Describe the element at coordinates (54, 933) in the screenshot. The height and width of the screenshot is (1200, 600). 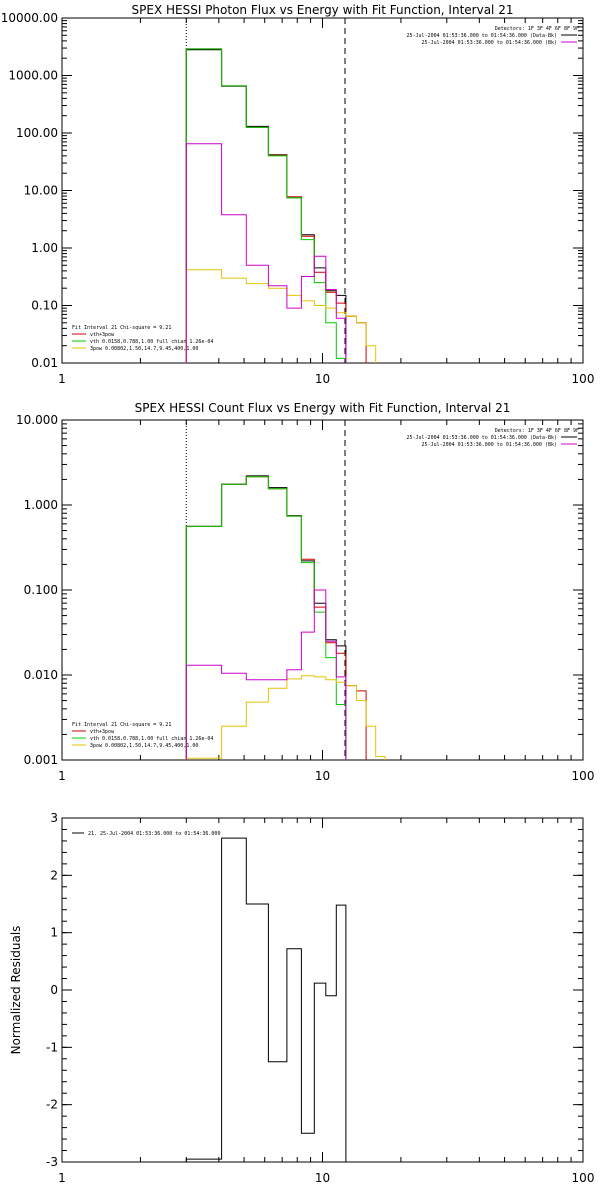
I see `y-tick-label: 1` at that location.